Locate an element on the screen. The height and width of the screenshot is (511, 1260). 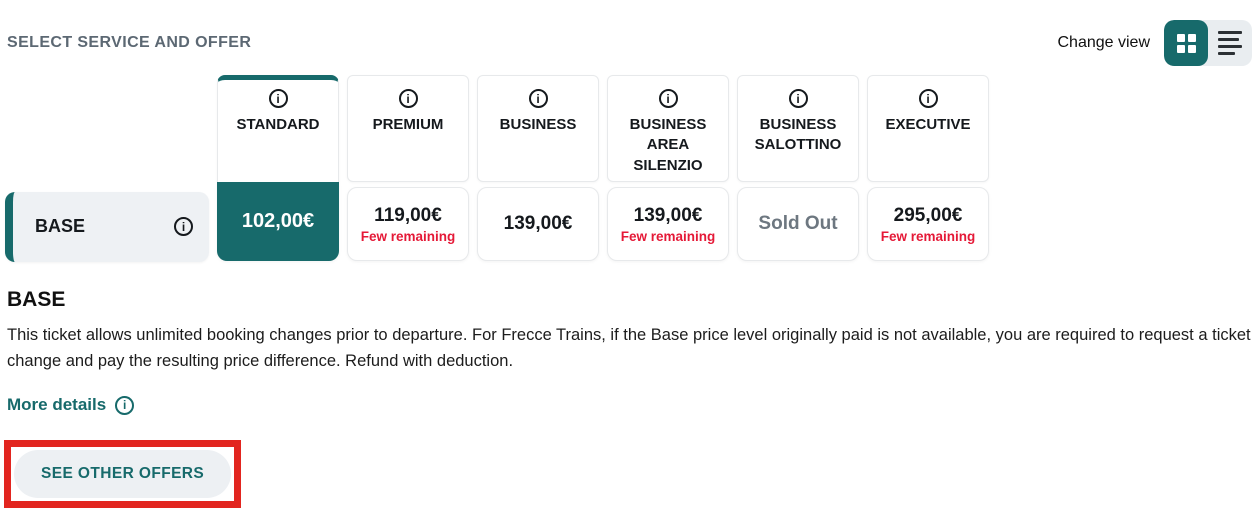
service-column-executive: EXECUTIVE is located at coordinates (928, 128).